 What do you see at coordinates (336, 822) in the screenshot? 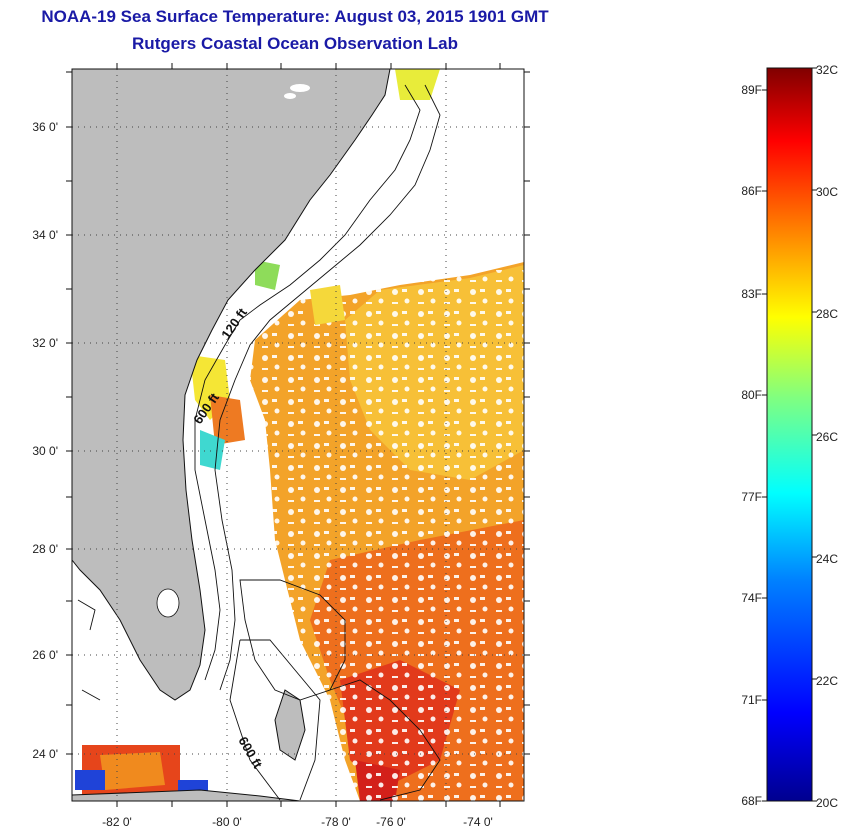
I see `lon-tick-label: -78 0'` at bounding box center [336, 822].